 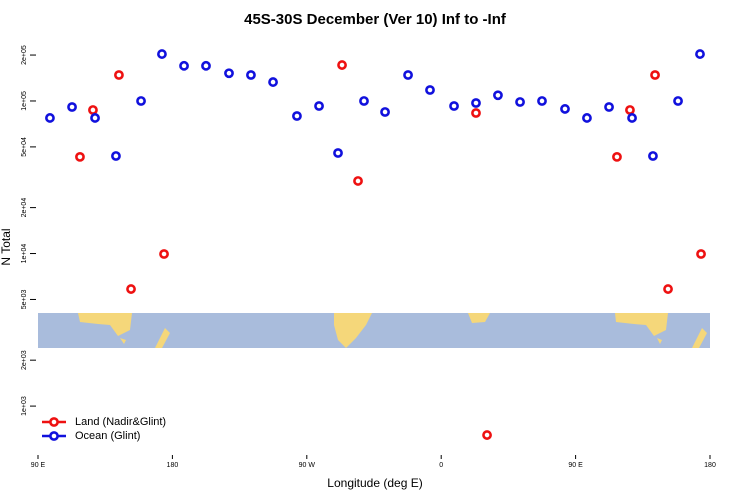 What do you see at coordinates (107, 436) in the screenshot?
I see `legend-label: Ocean (Glint)` at bounding box center [107, 436].